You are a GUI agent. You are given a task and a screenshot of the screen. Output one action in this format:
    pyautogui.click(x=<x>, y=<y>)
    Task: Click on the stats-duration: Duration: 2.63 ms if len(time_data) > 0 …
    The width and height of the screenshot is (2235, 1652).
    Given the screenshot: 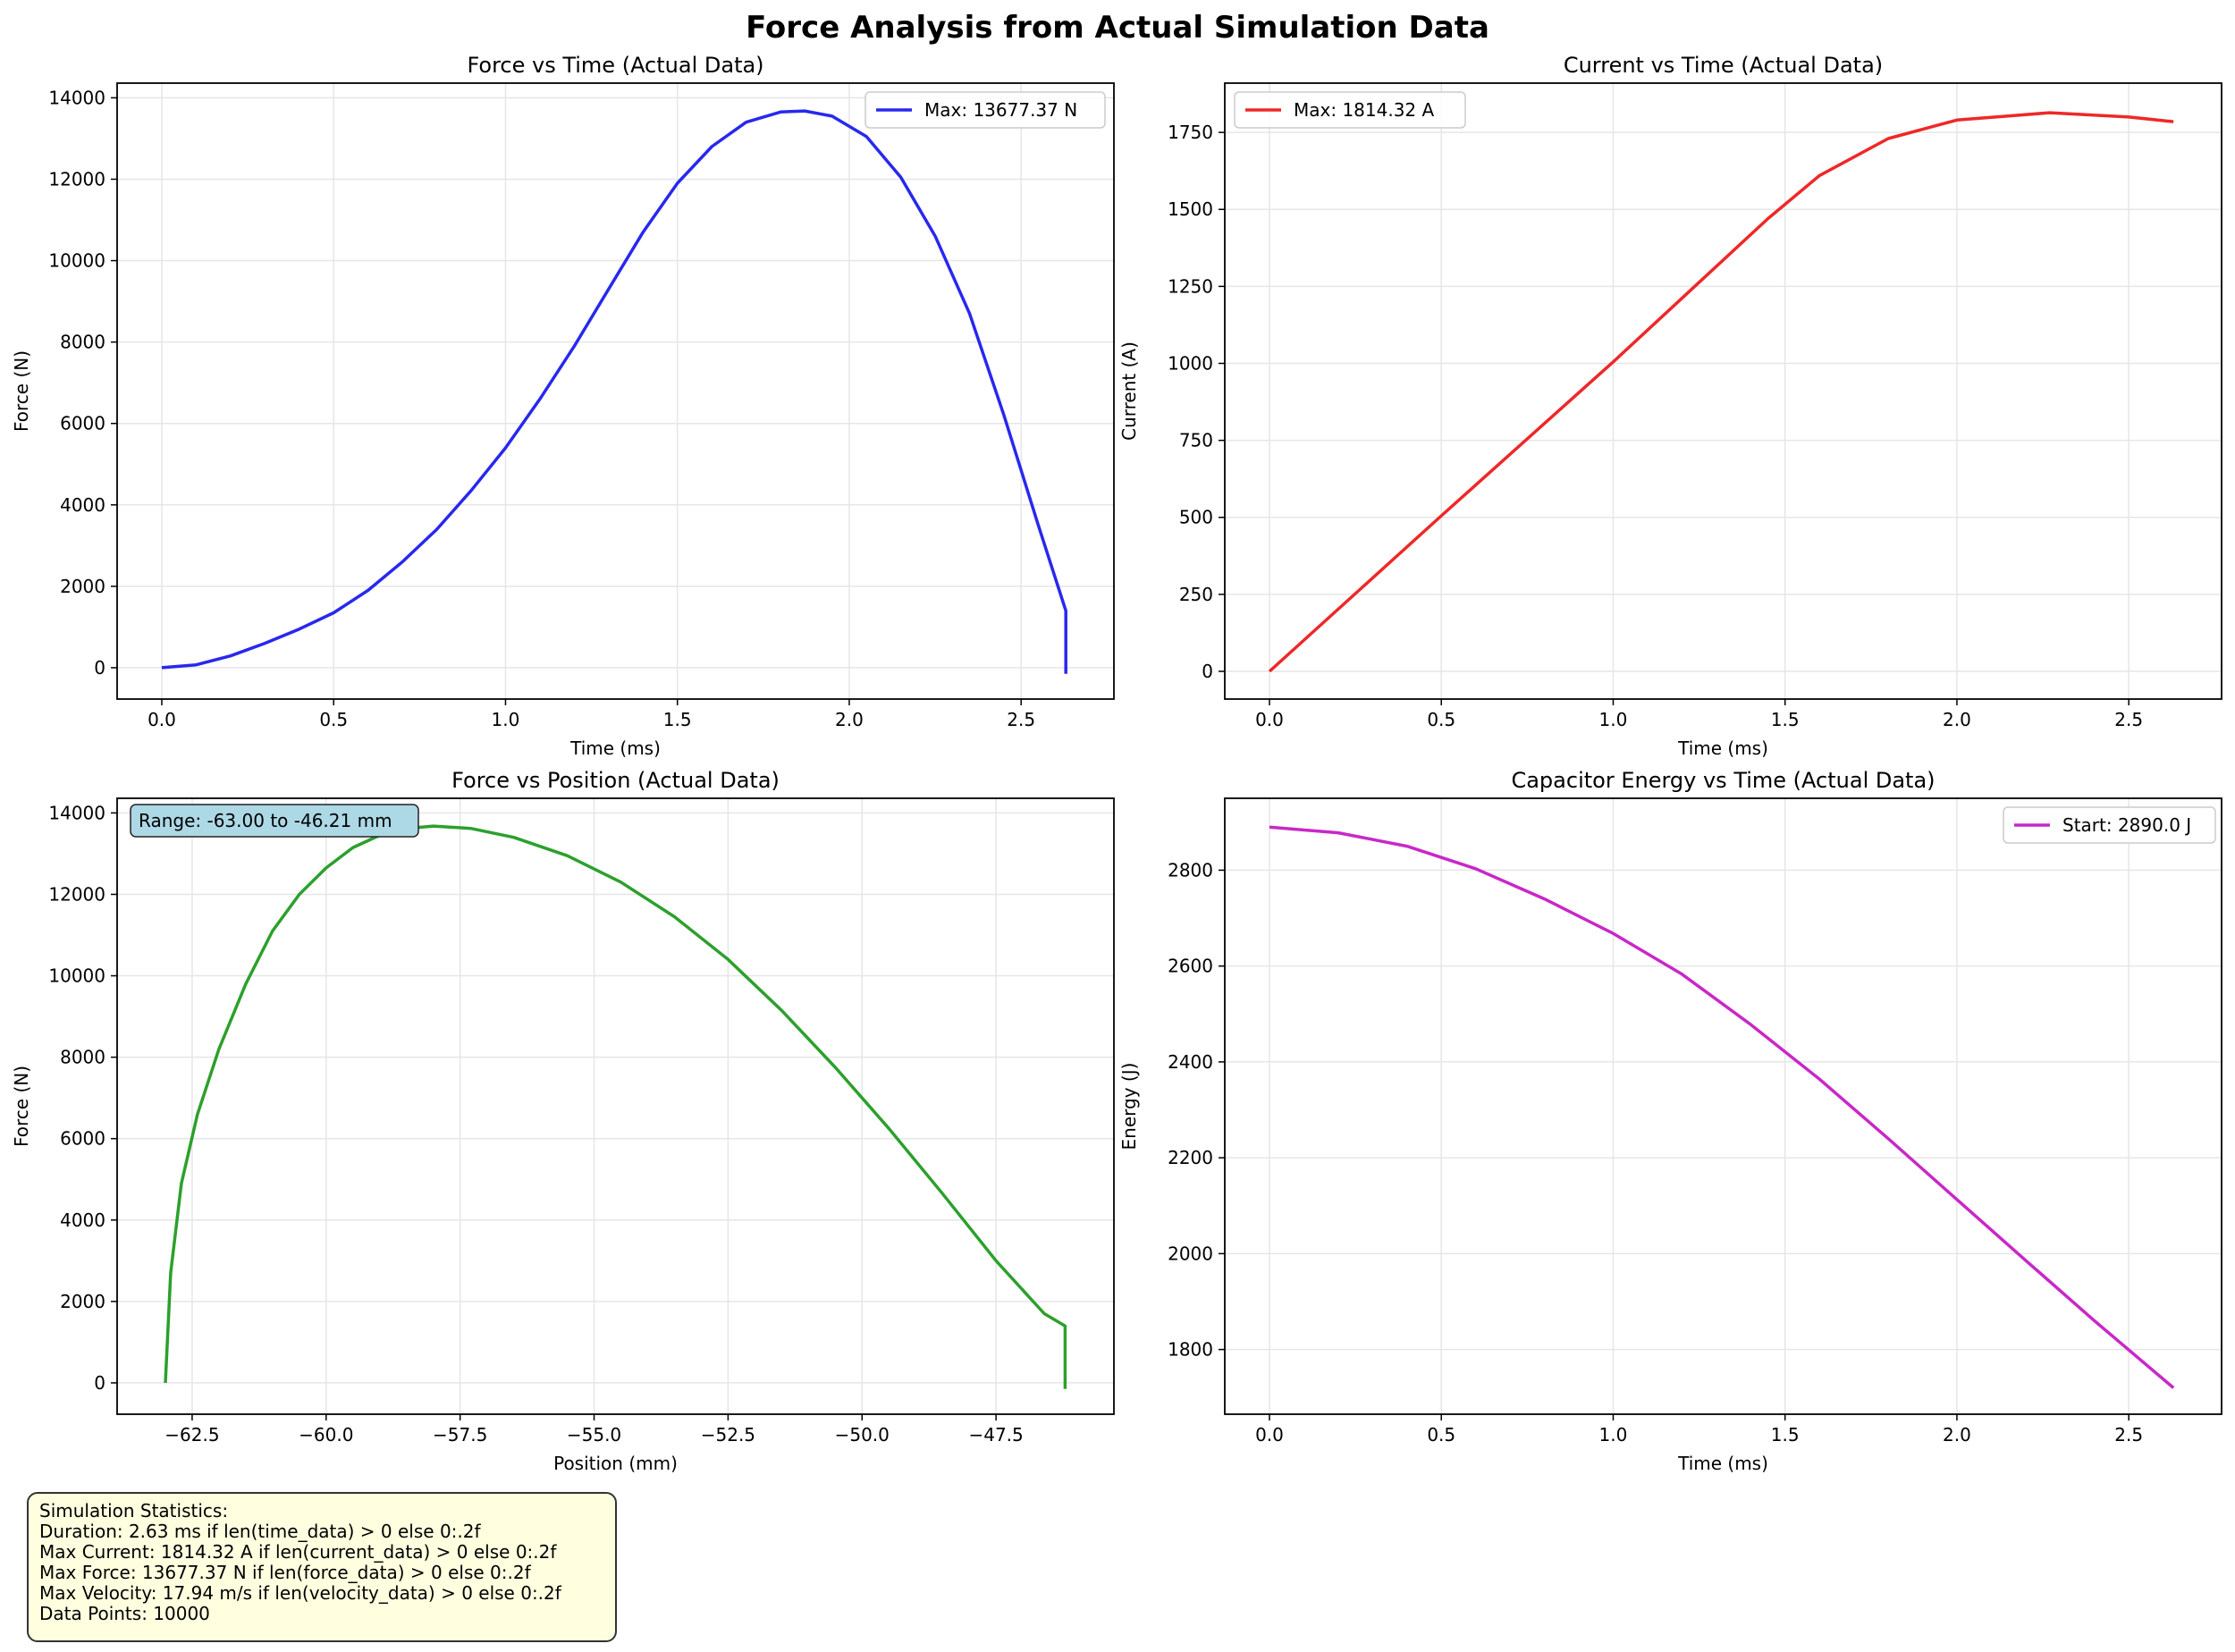 What is the action you would take?
    pyautogui.click(x=260, y=1531)
    